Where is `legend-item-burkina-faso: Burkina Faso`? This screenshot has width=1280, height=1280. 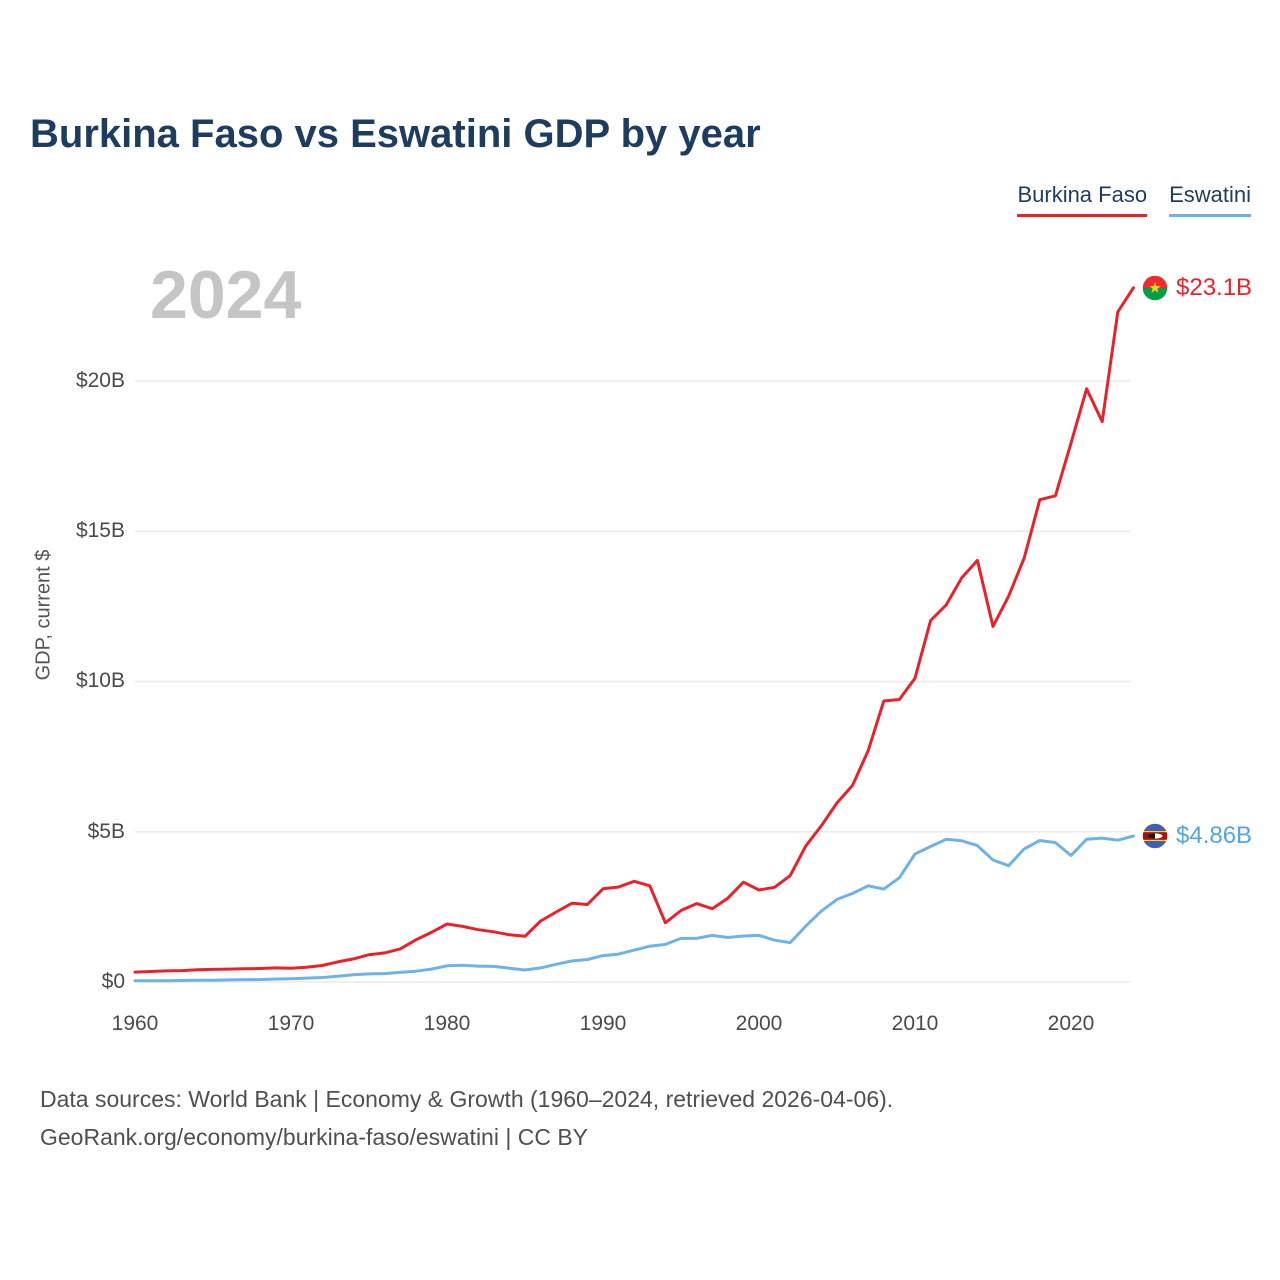 legend-item-burkina-faso: Burkina Faso is located at coordinates (1082, 199).